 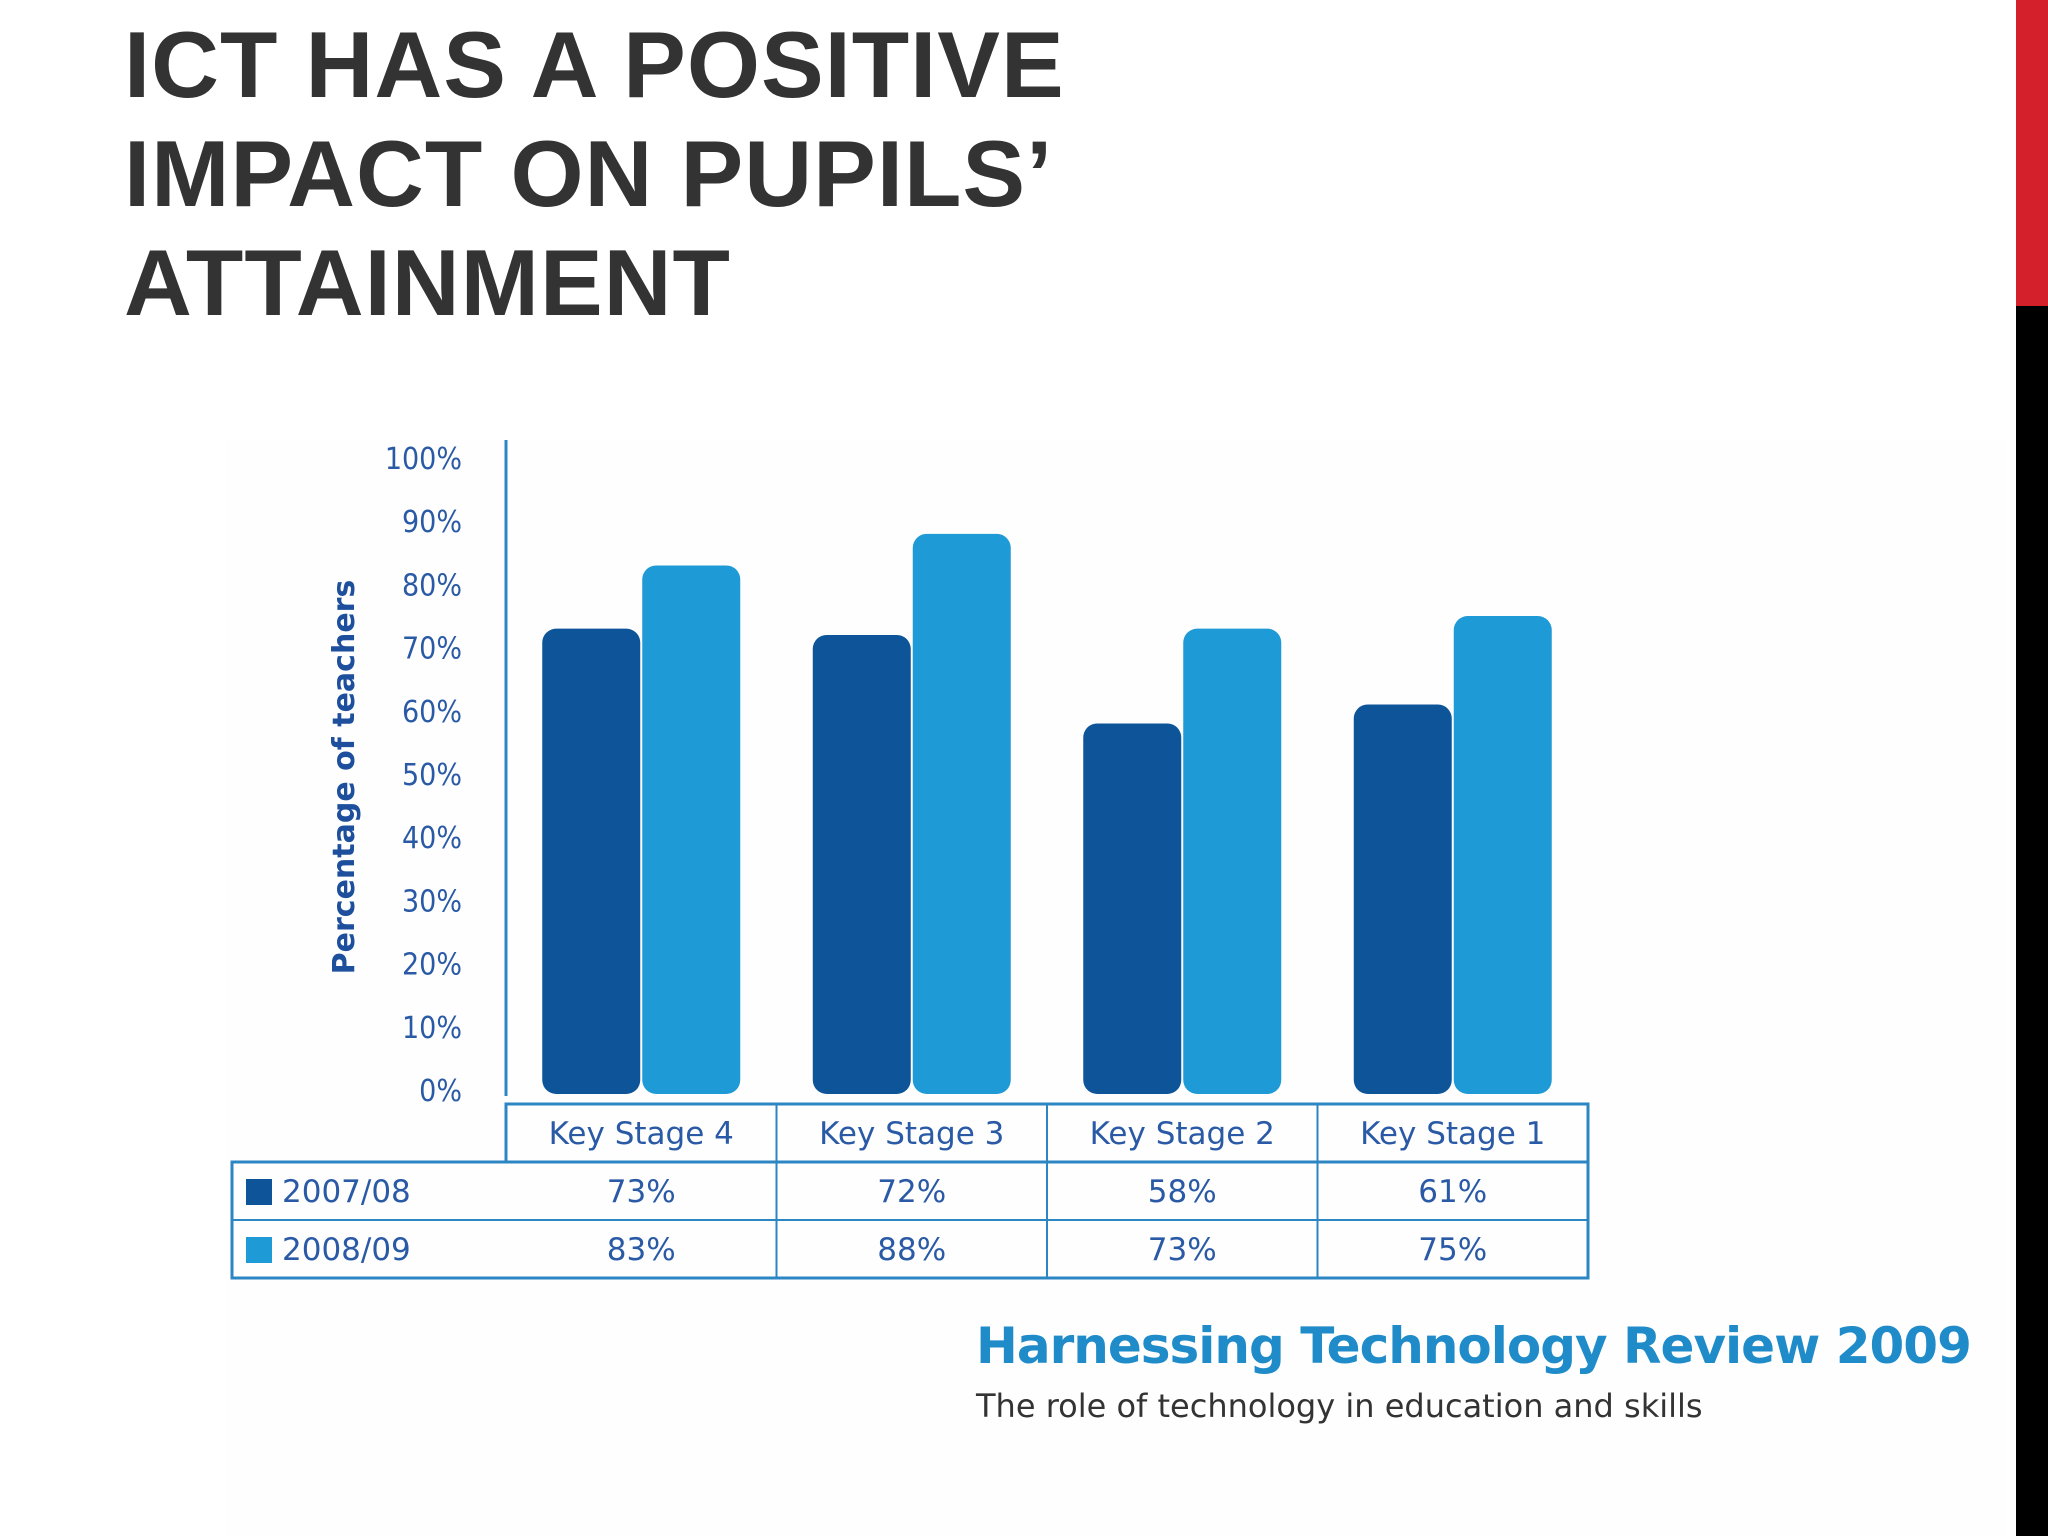 What do you see at coordinates (432, 1028) in the screenshot?
I see `y-tick-label: 10%` at bounding box center [432, 1028].